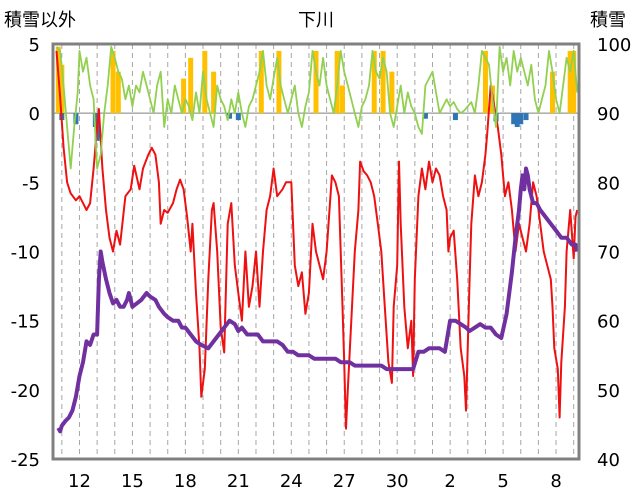 The height and width of the screenshot is (501, 636). Describe the element at coordinates (608, 322) in the screenshot. I see `right-tick-label-4: 60` at that location.